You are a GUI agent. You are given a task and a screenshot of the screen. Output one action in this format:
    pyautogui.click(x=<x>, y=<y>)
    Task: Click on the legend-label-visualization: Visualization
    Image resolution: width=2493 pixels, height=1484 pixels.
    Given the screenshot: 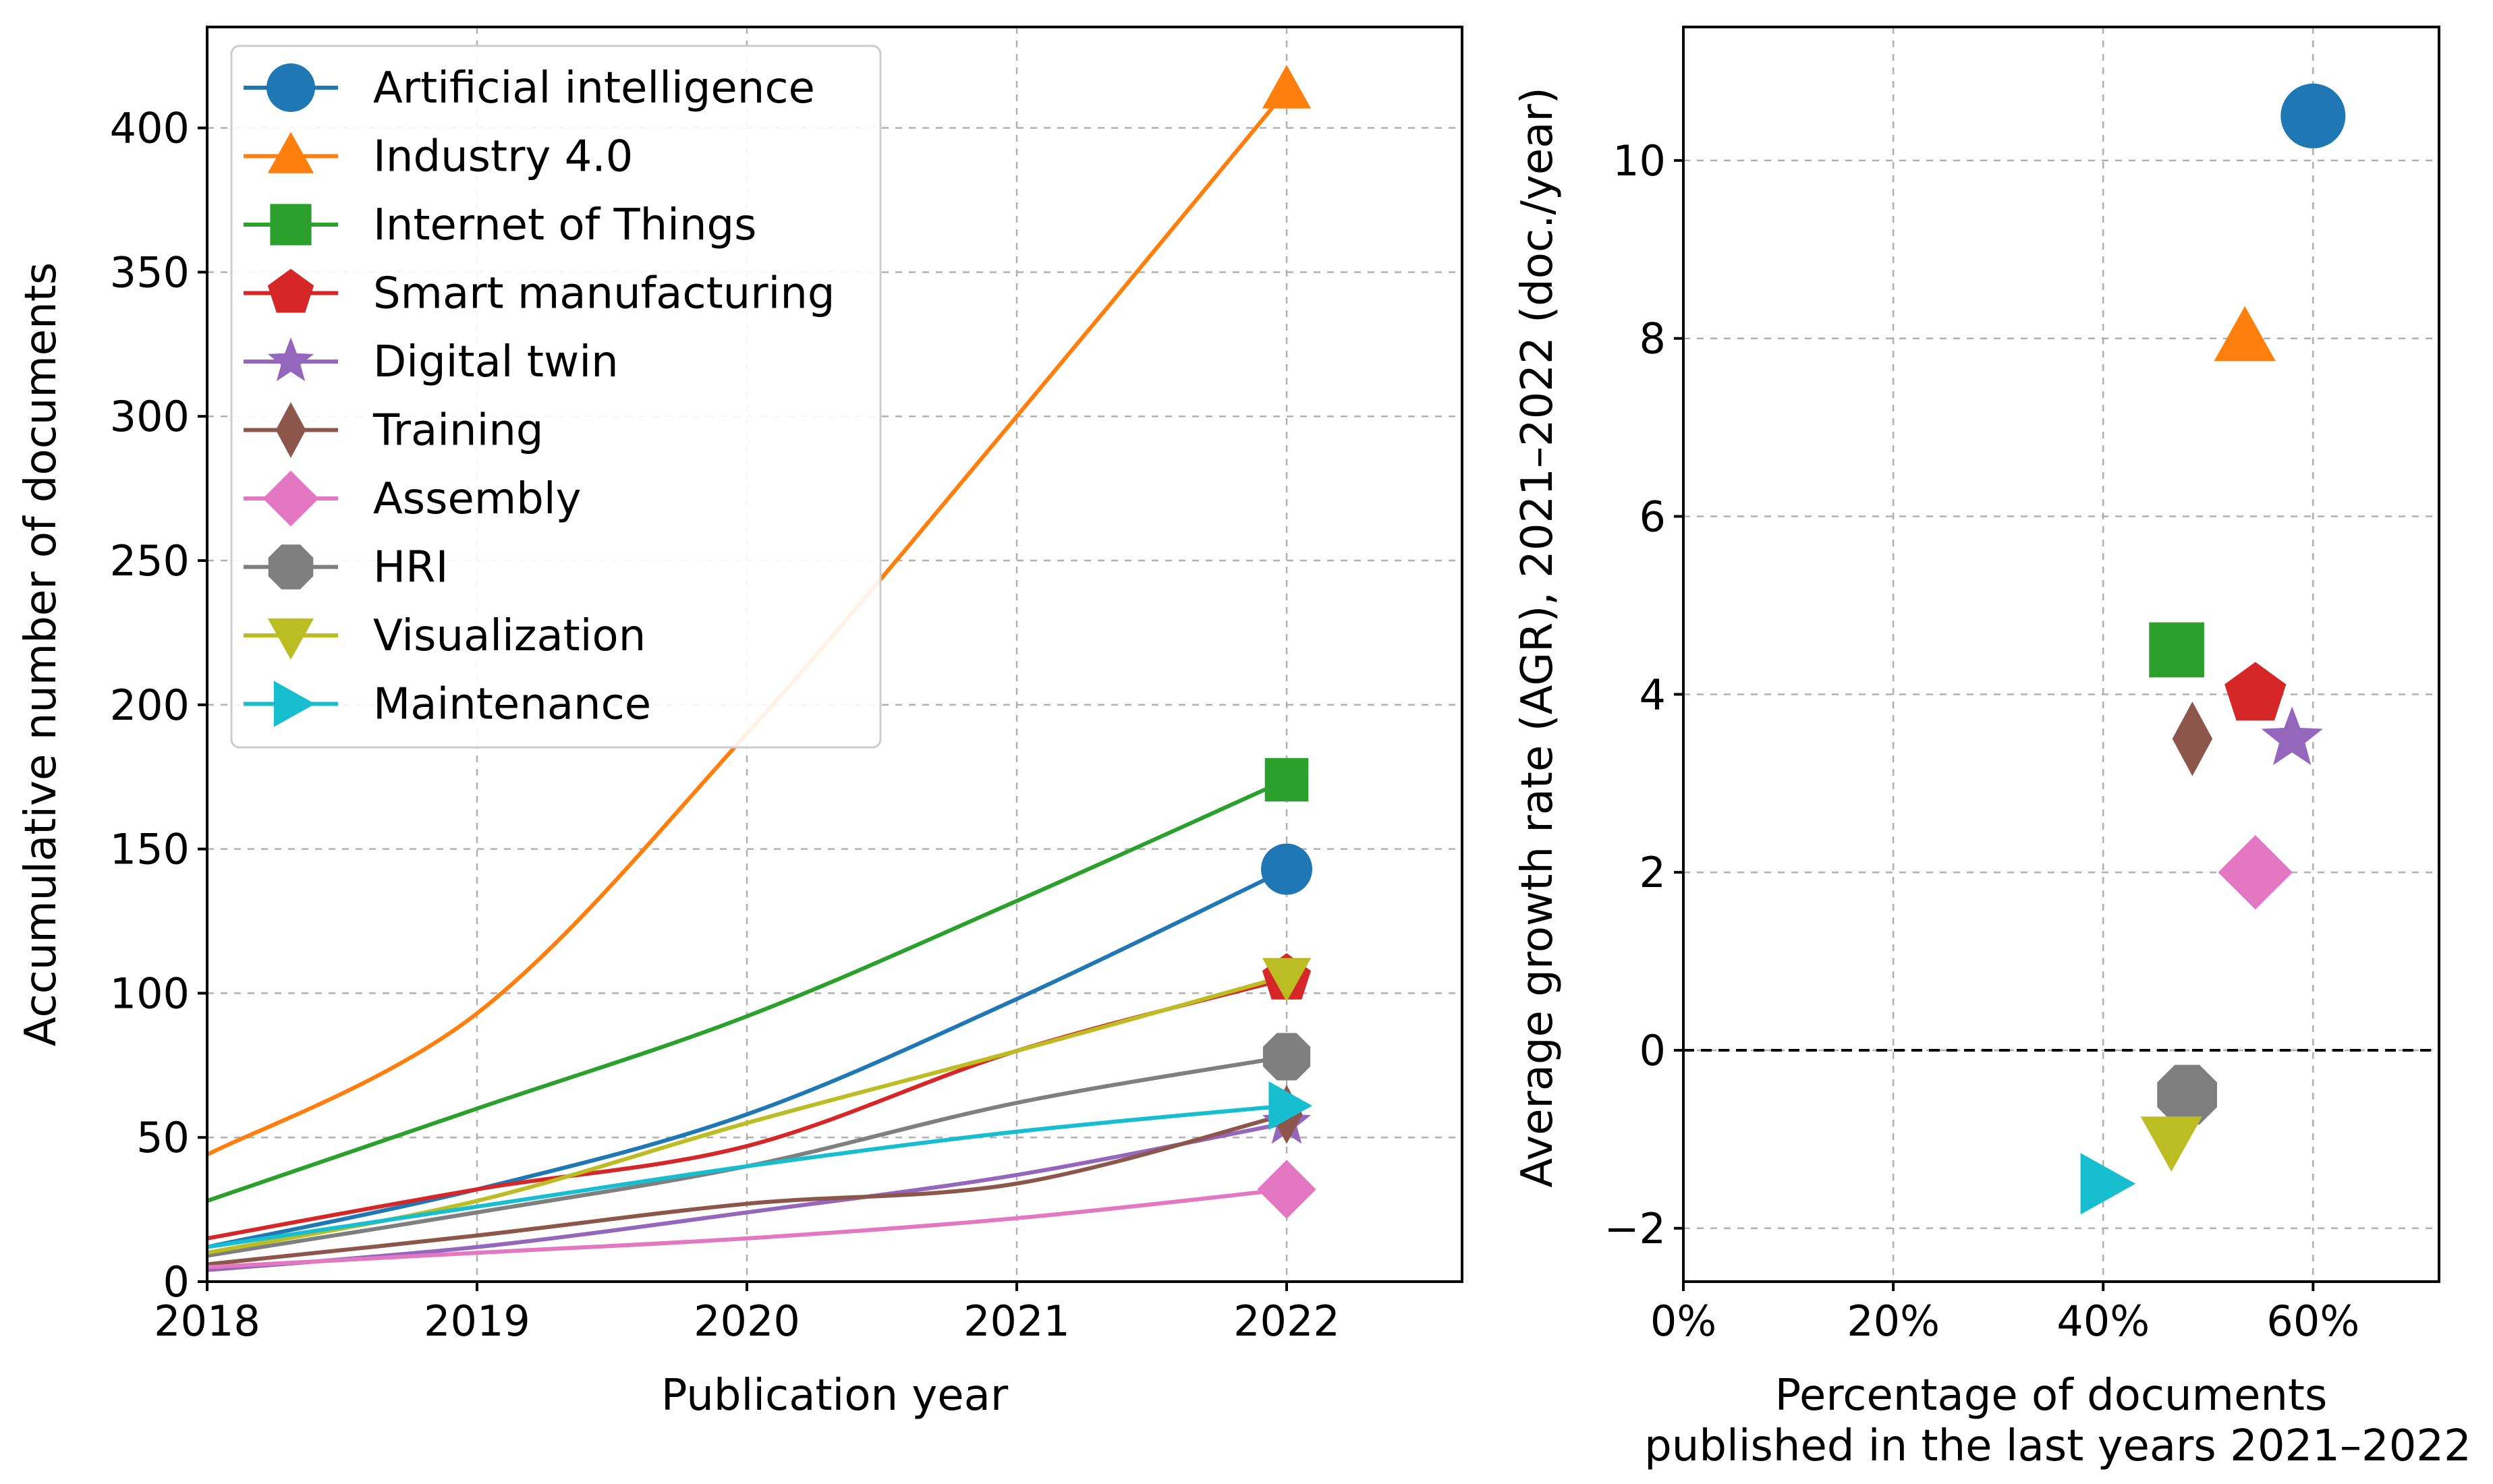 What is the action you would take?
    pyautogui.click(x=509, y=636)
    